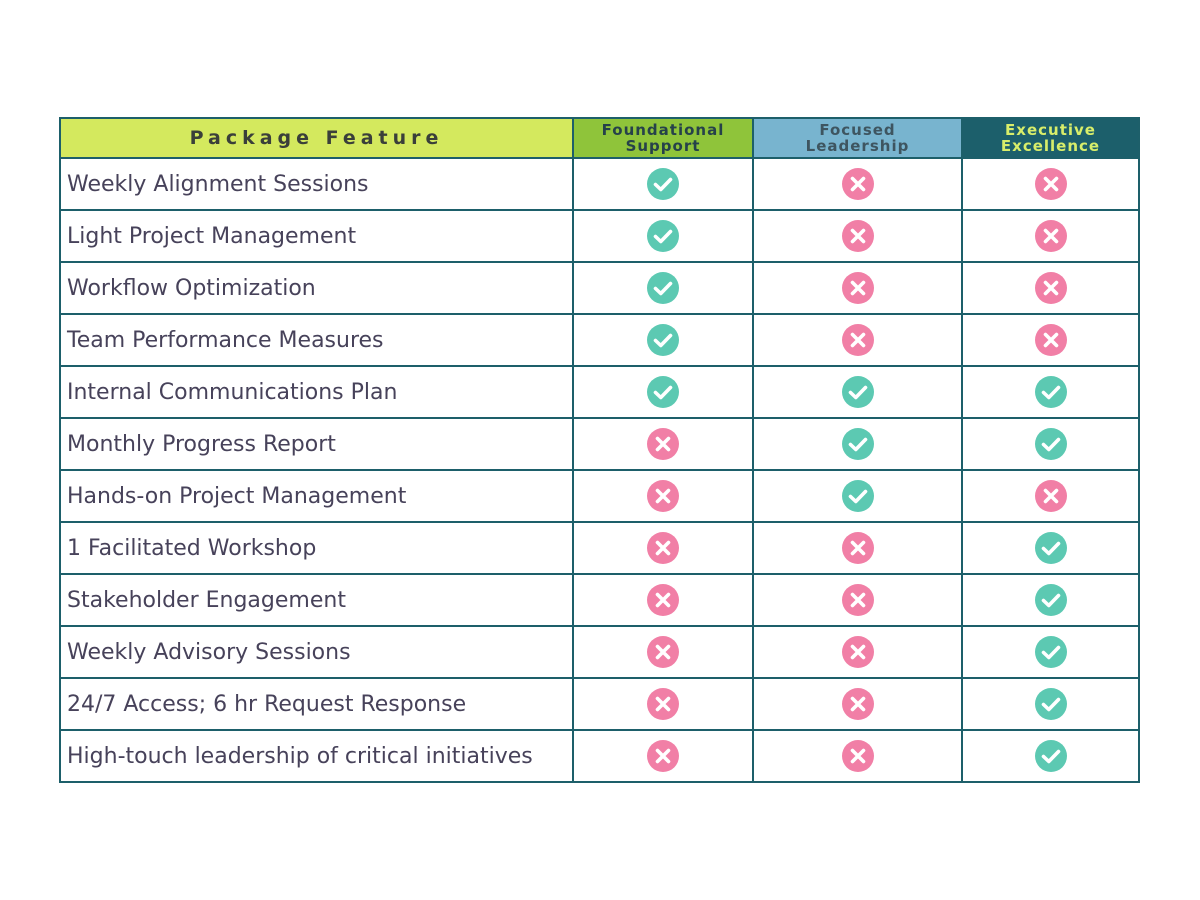 The width and height of the screenshot is (1200, 900). Describe the element at coordinates (316, 444) in the screenshot. I see `feature-name: Monthly Progress Report` at that location.